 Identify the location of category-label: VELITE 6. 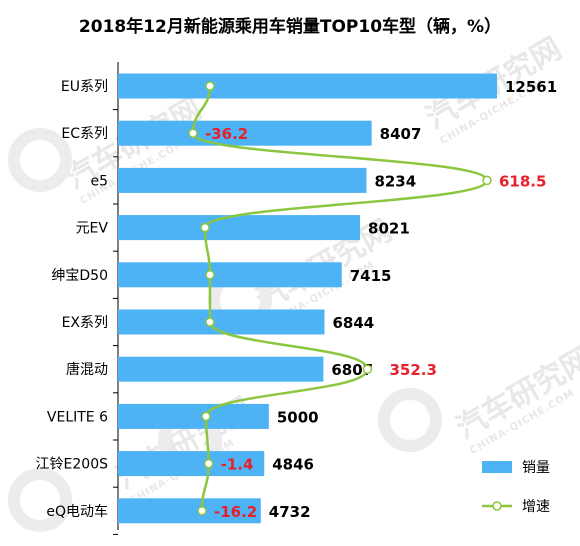
(77, 417).